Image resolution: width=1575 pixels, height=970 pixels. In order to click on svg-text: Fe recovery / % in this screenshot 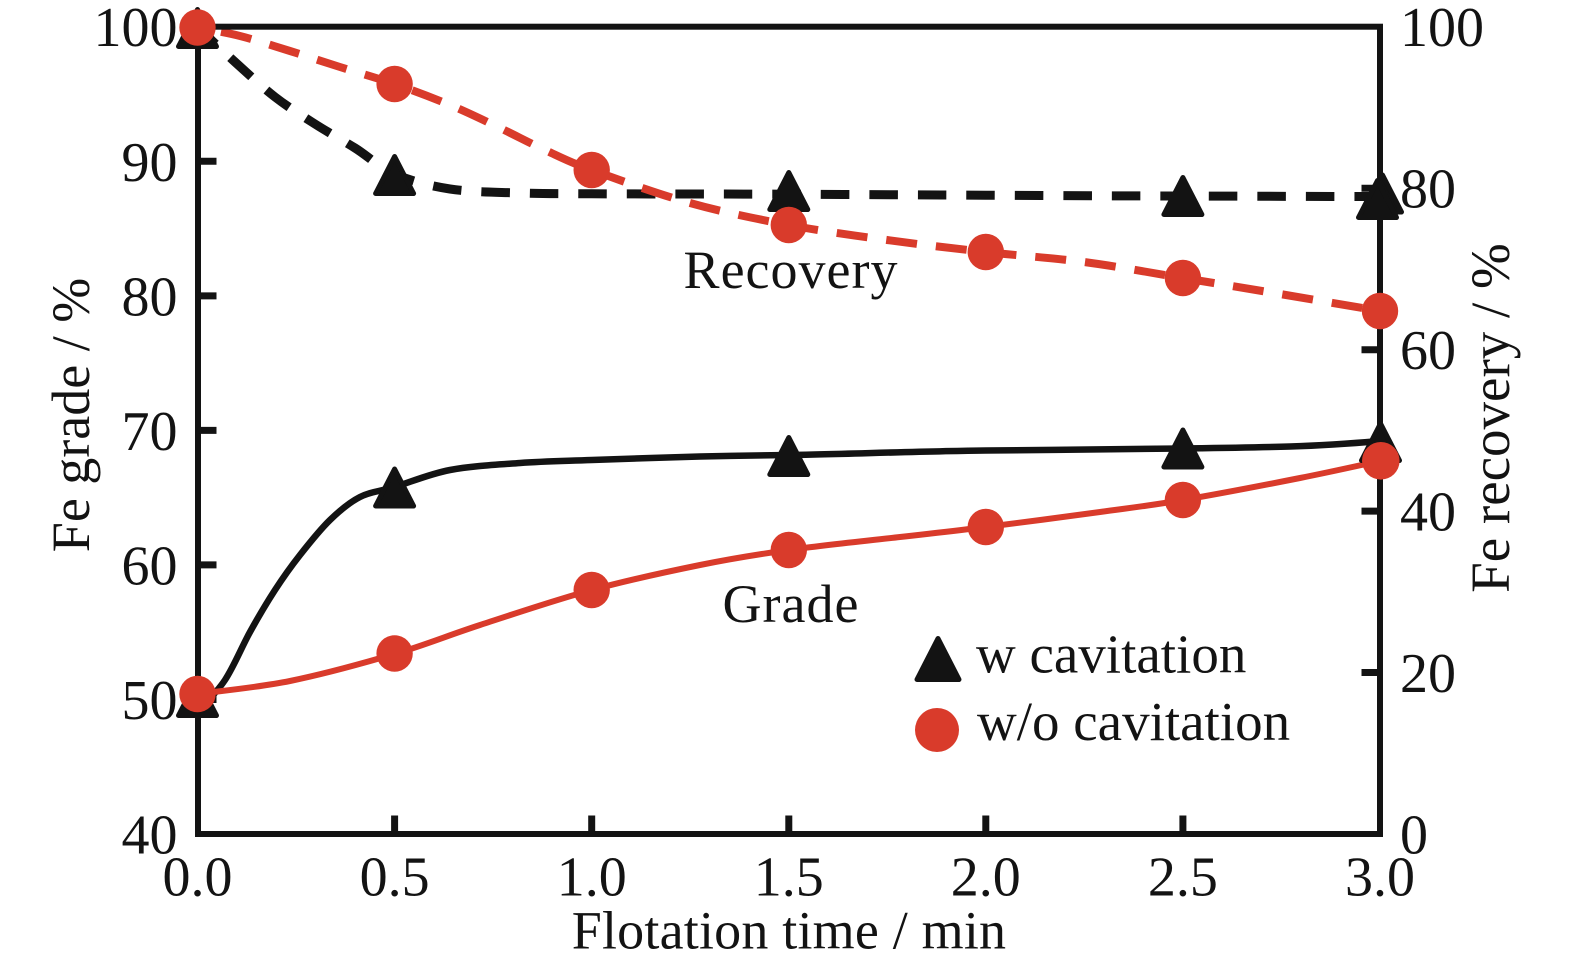, I will do `click(1490, 418)`.